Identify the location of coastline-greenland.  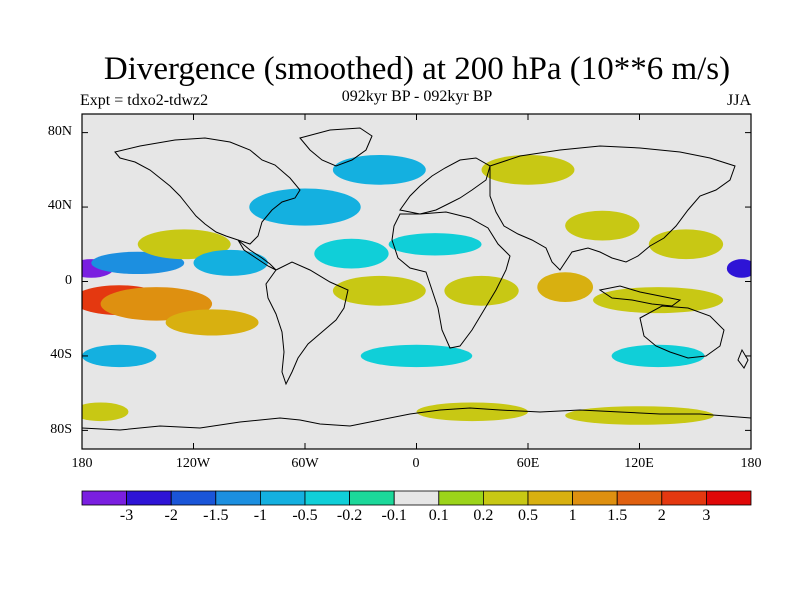
(336, 147).